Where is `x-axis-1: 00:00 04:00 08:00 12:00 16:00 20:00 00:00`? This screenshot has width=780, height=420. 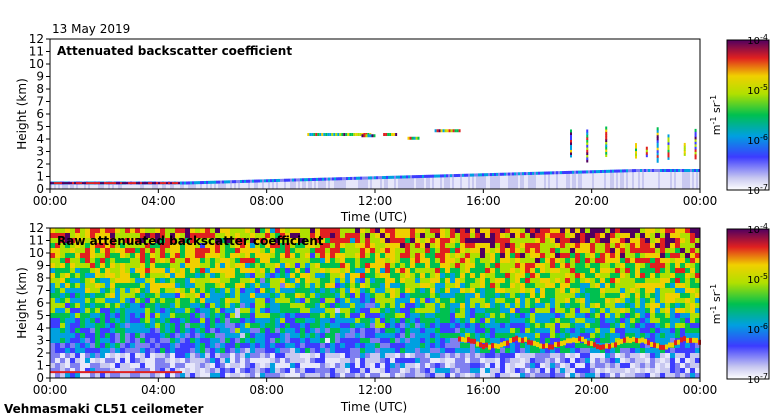 x-axis-1: 00:00 04:00 08:00 12:00 16:00 20:00 00:00 is located at coordinates (375, 198).